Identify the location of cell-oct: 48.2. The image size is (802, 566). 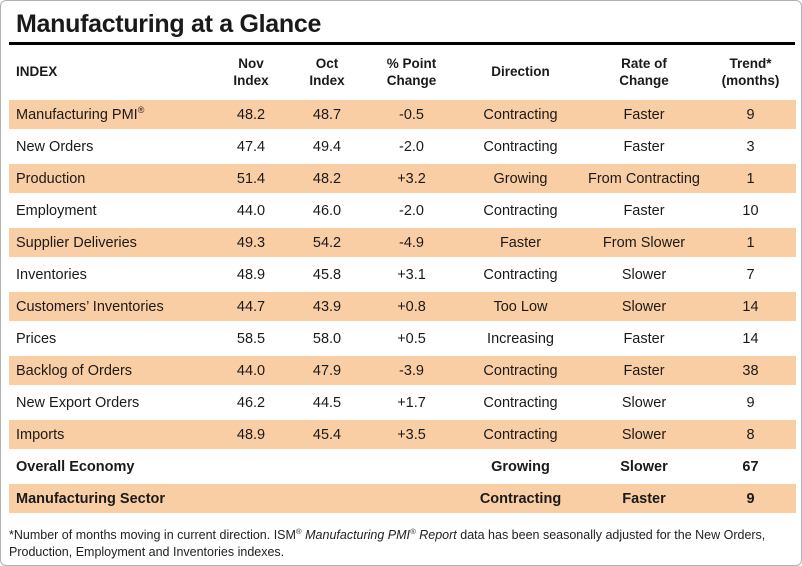
(327, 178).